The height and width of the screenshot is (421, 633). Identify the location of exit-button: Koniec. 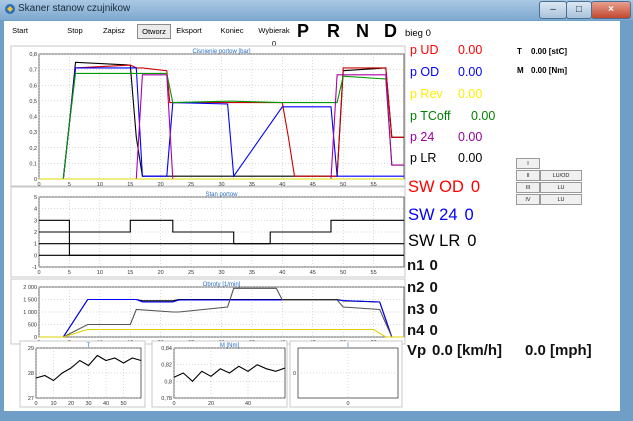
(232, 30).